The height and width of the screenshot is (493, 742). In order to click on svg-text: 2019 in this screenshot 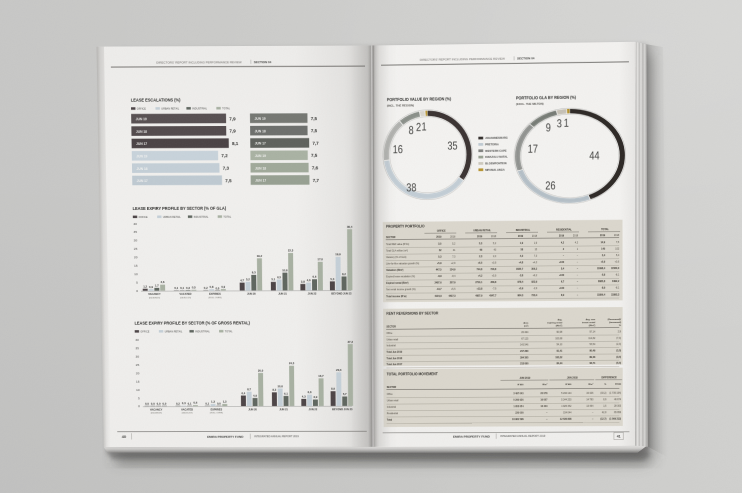, I will do `click(603, 236)`.